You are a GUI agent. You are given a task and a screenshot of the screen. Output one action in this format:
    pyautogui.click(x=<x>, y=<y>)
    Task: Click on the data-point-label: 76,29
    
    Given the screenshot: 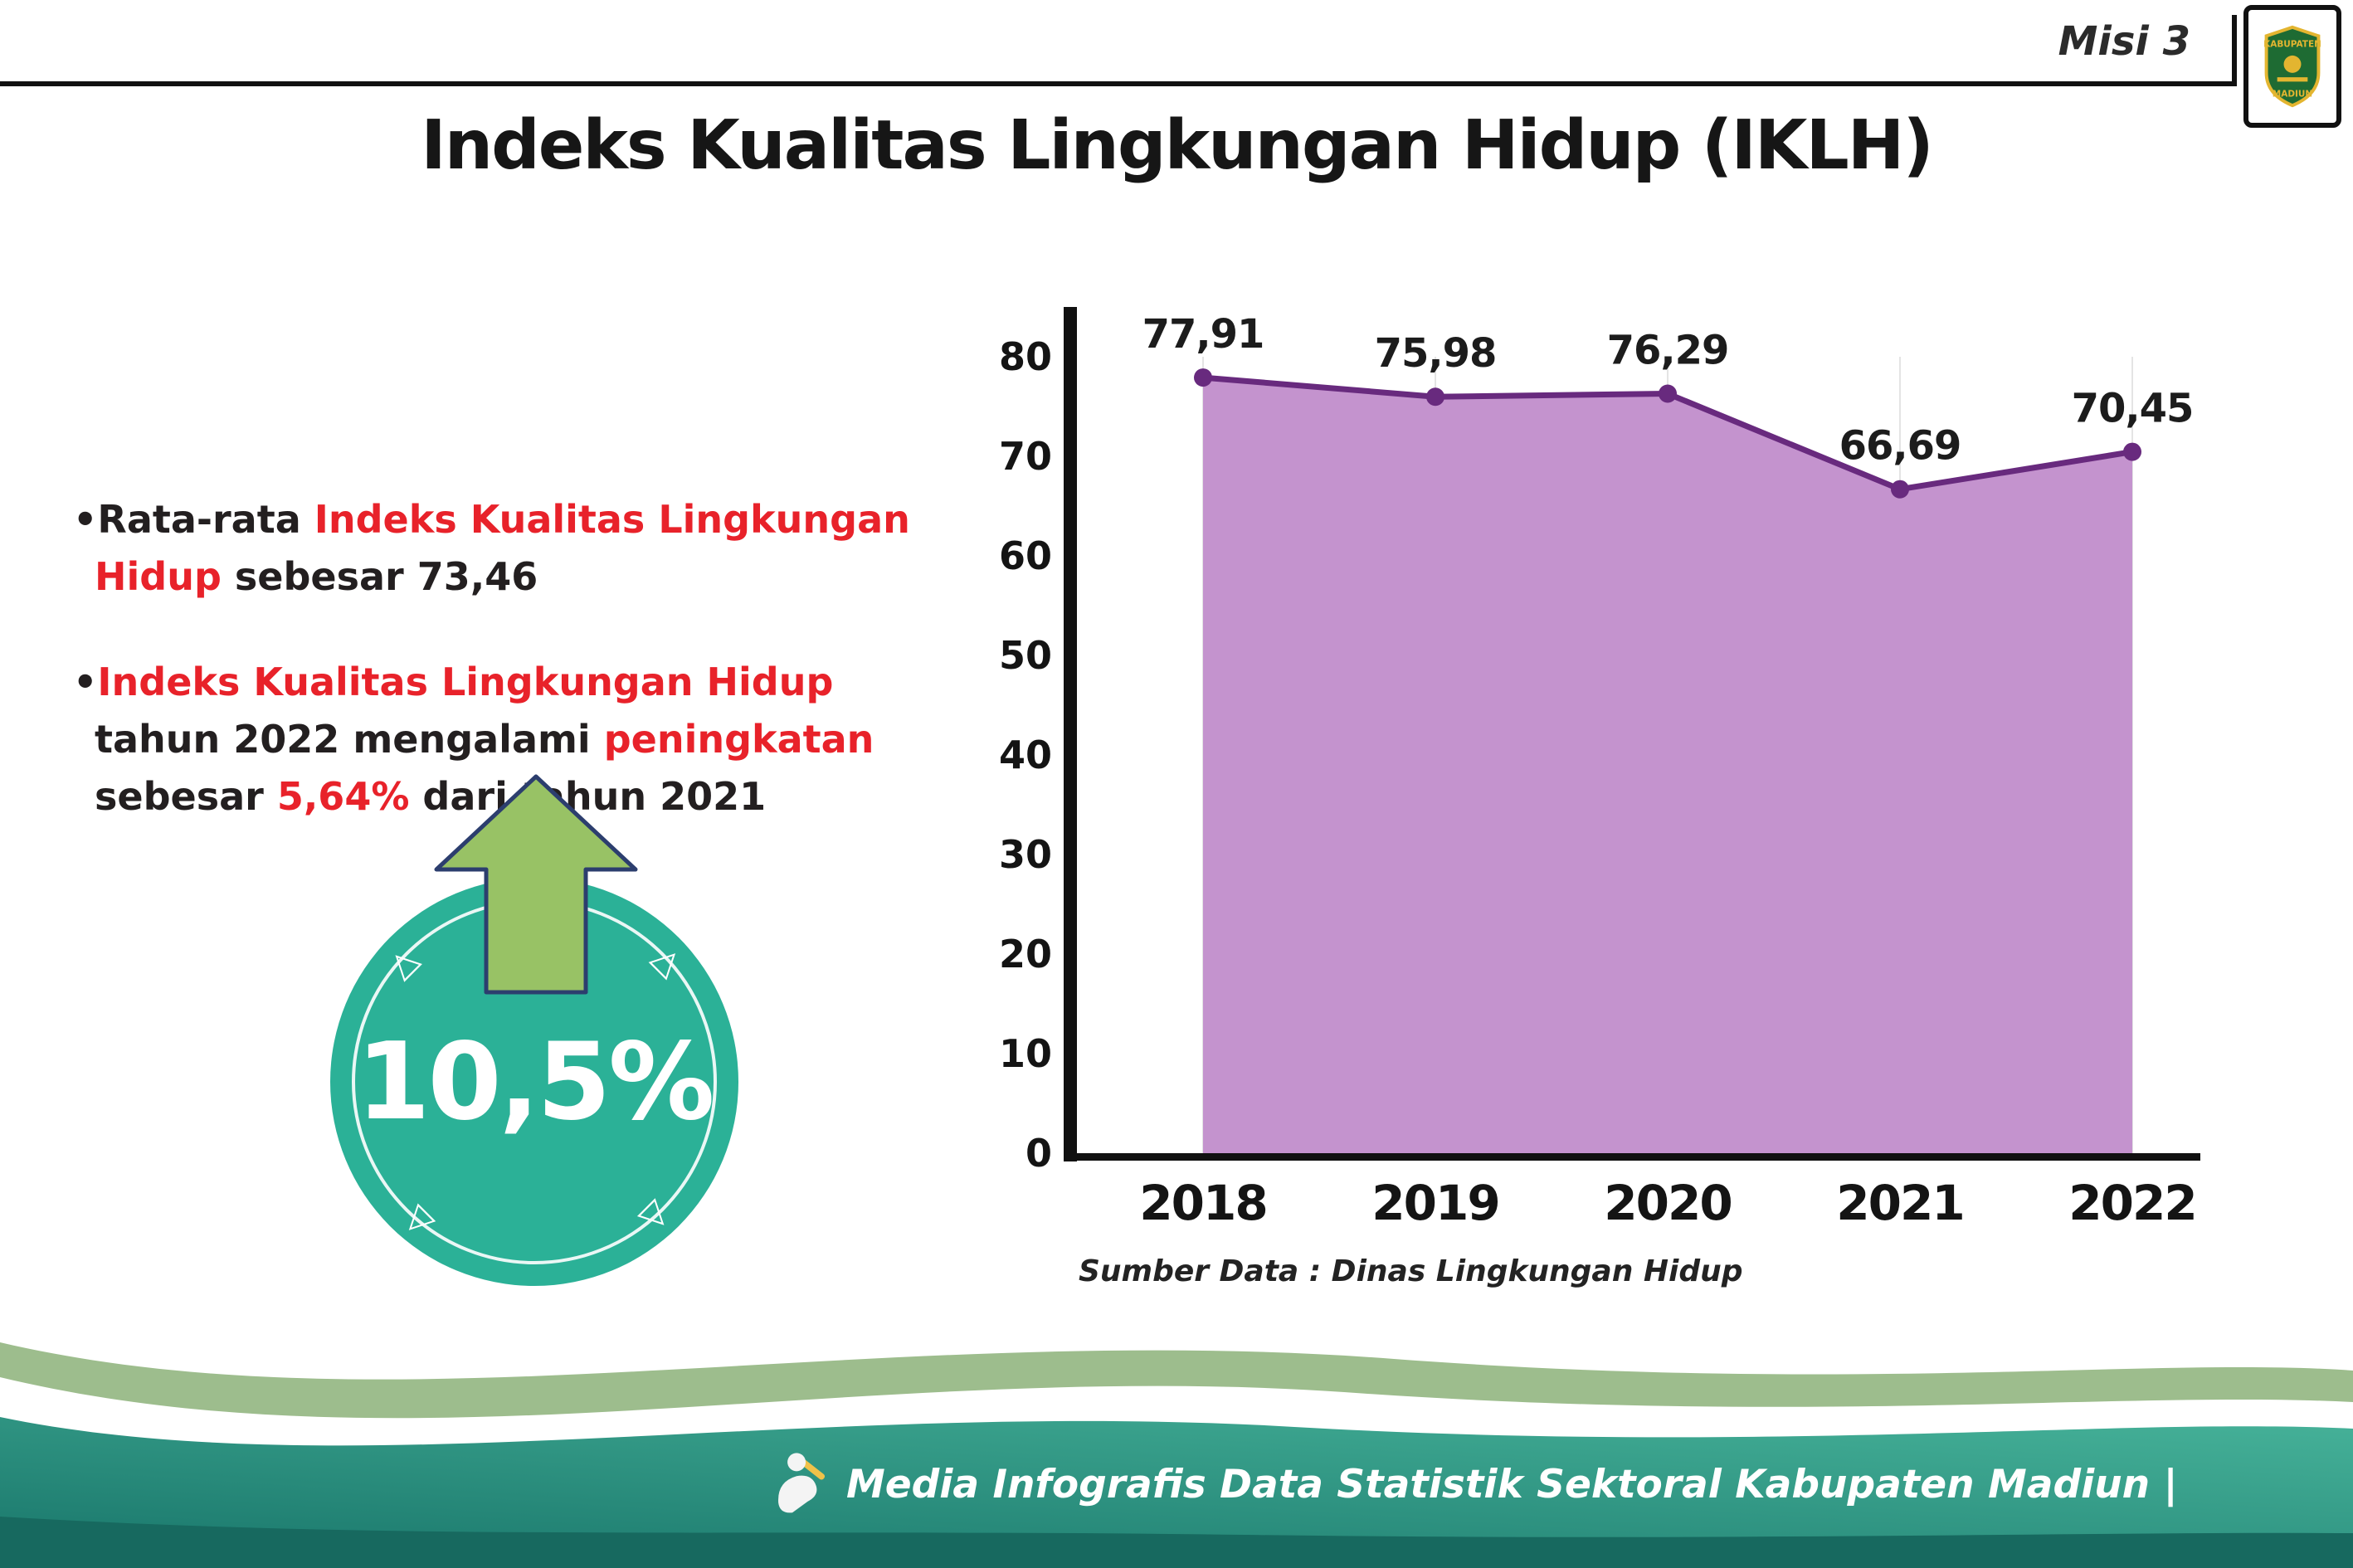 What is the action you would take?
    pyautogui.click(x=1668, y=351)
    